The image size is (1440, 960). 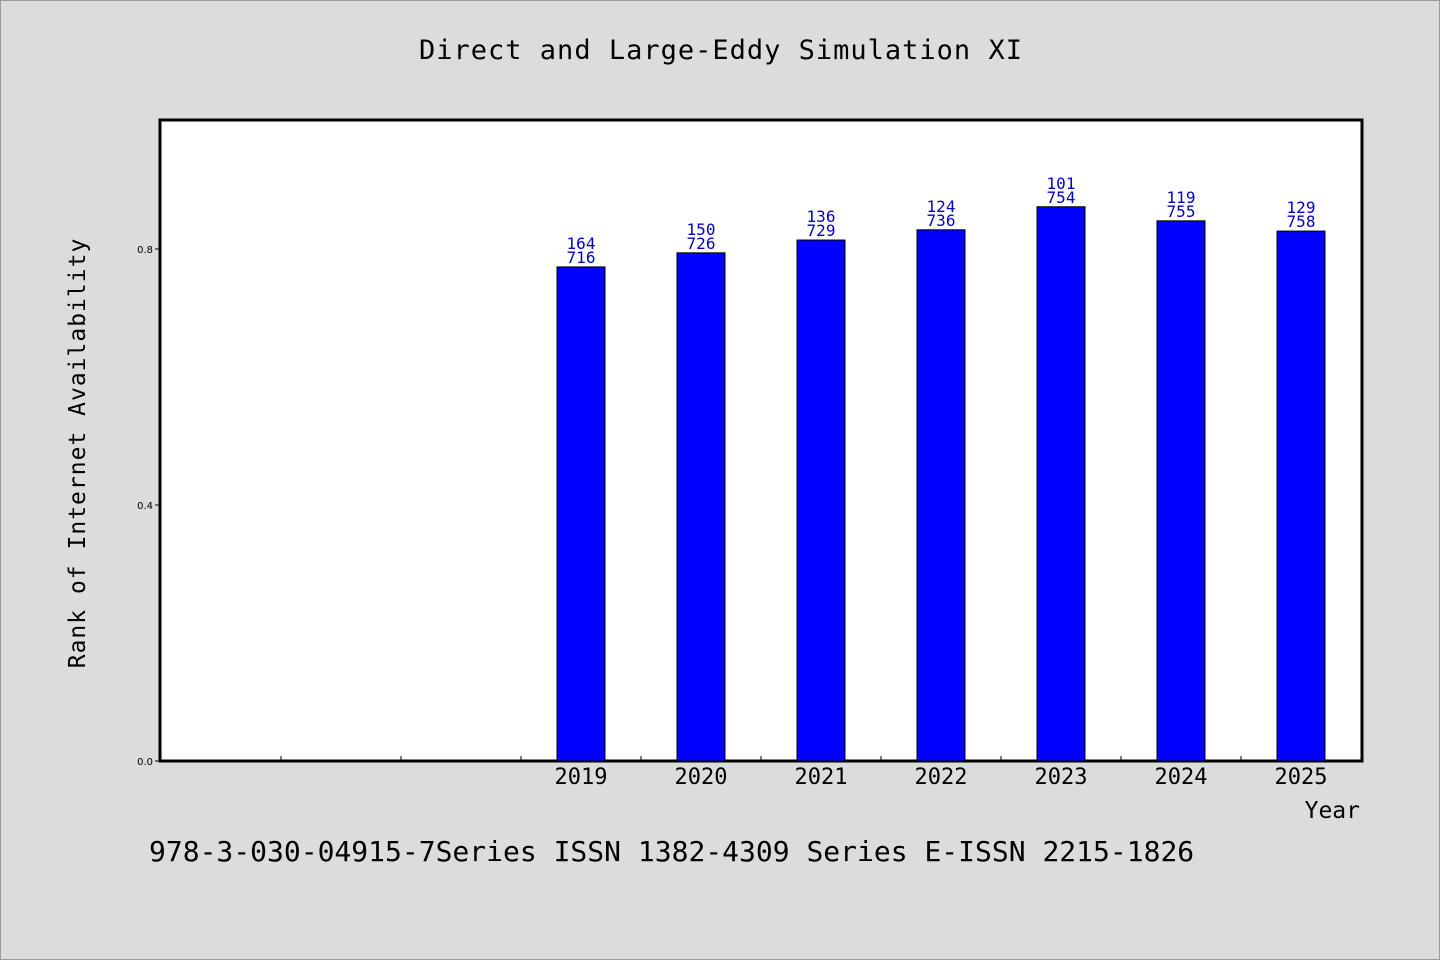 I want to click on y-tick-label: 0.4, so click(x=145, y=506).